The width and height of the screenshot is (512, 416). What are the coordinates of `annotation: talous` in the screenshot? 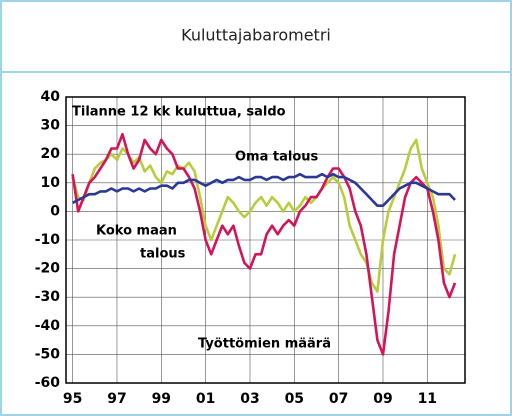 It's located at (163, 254).